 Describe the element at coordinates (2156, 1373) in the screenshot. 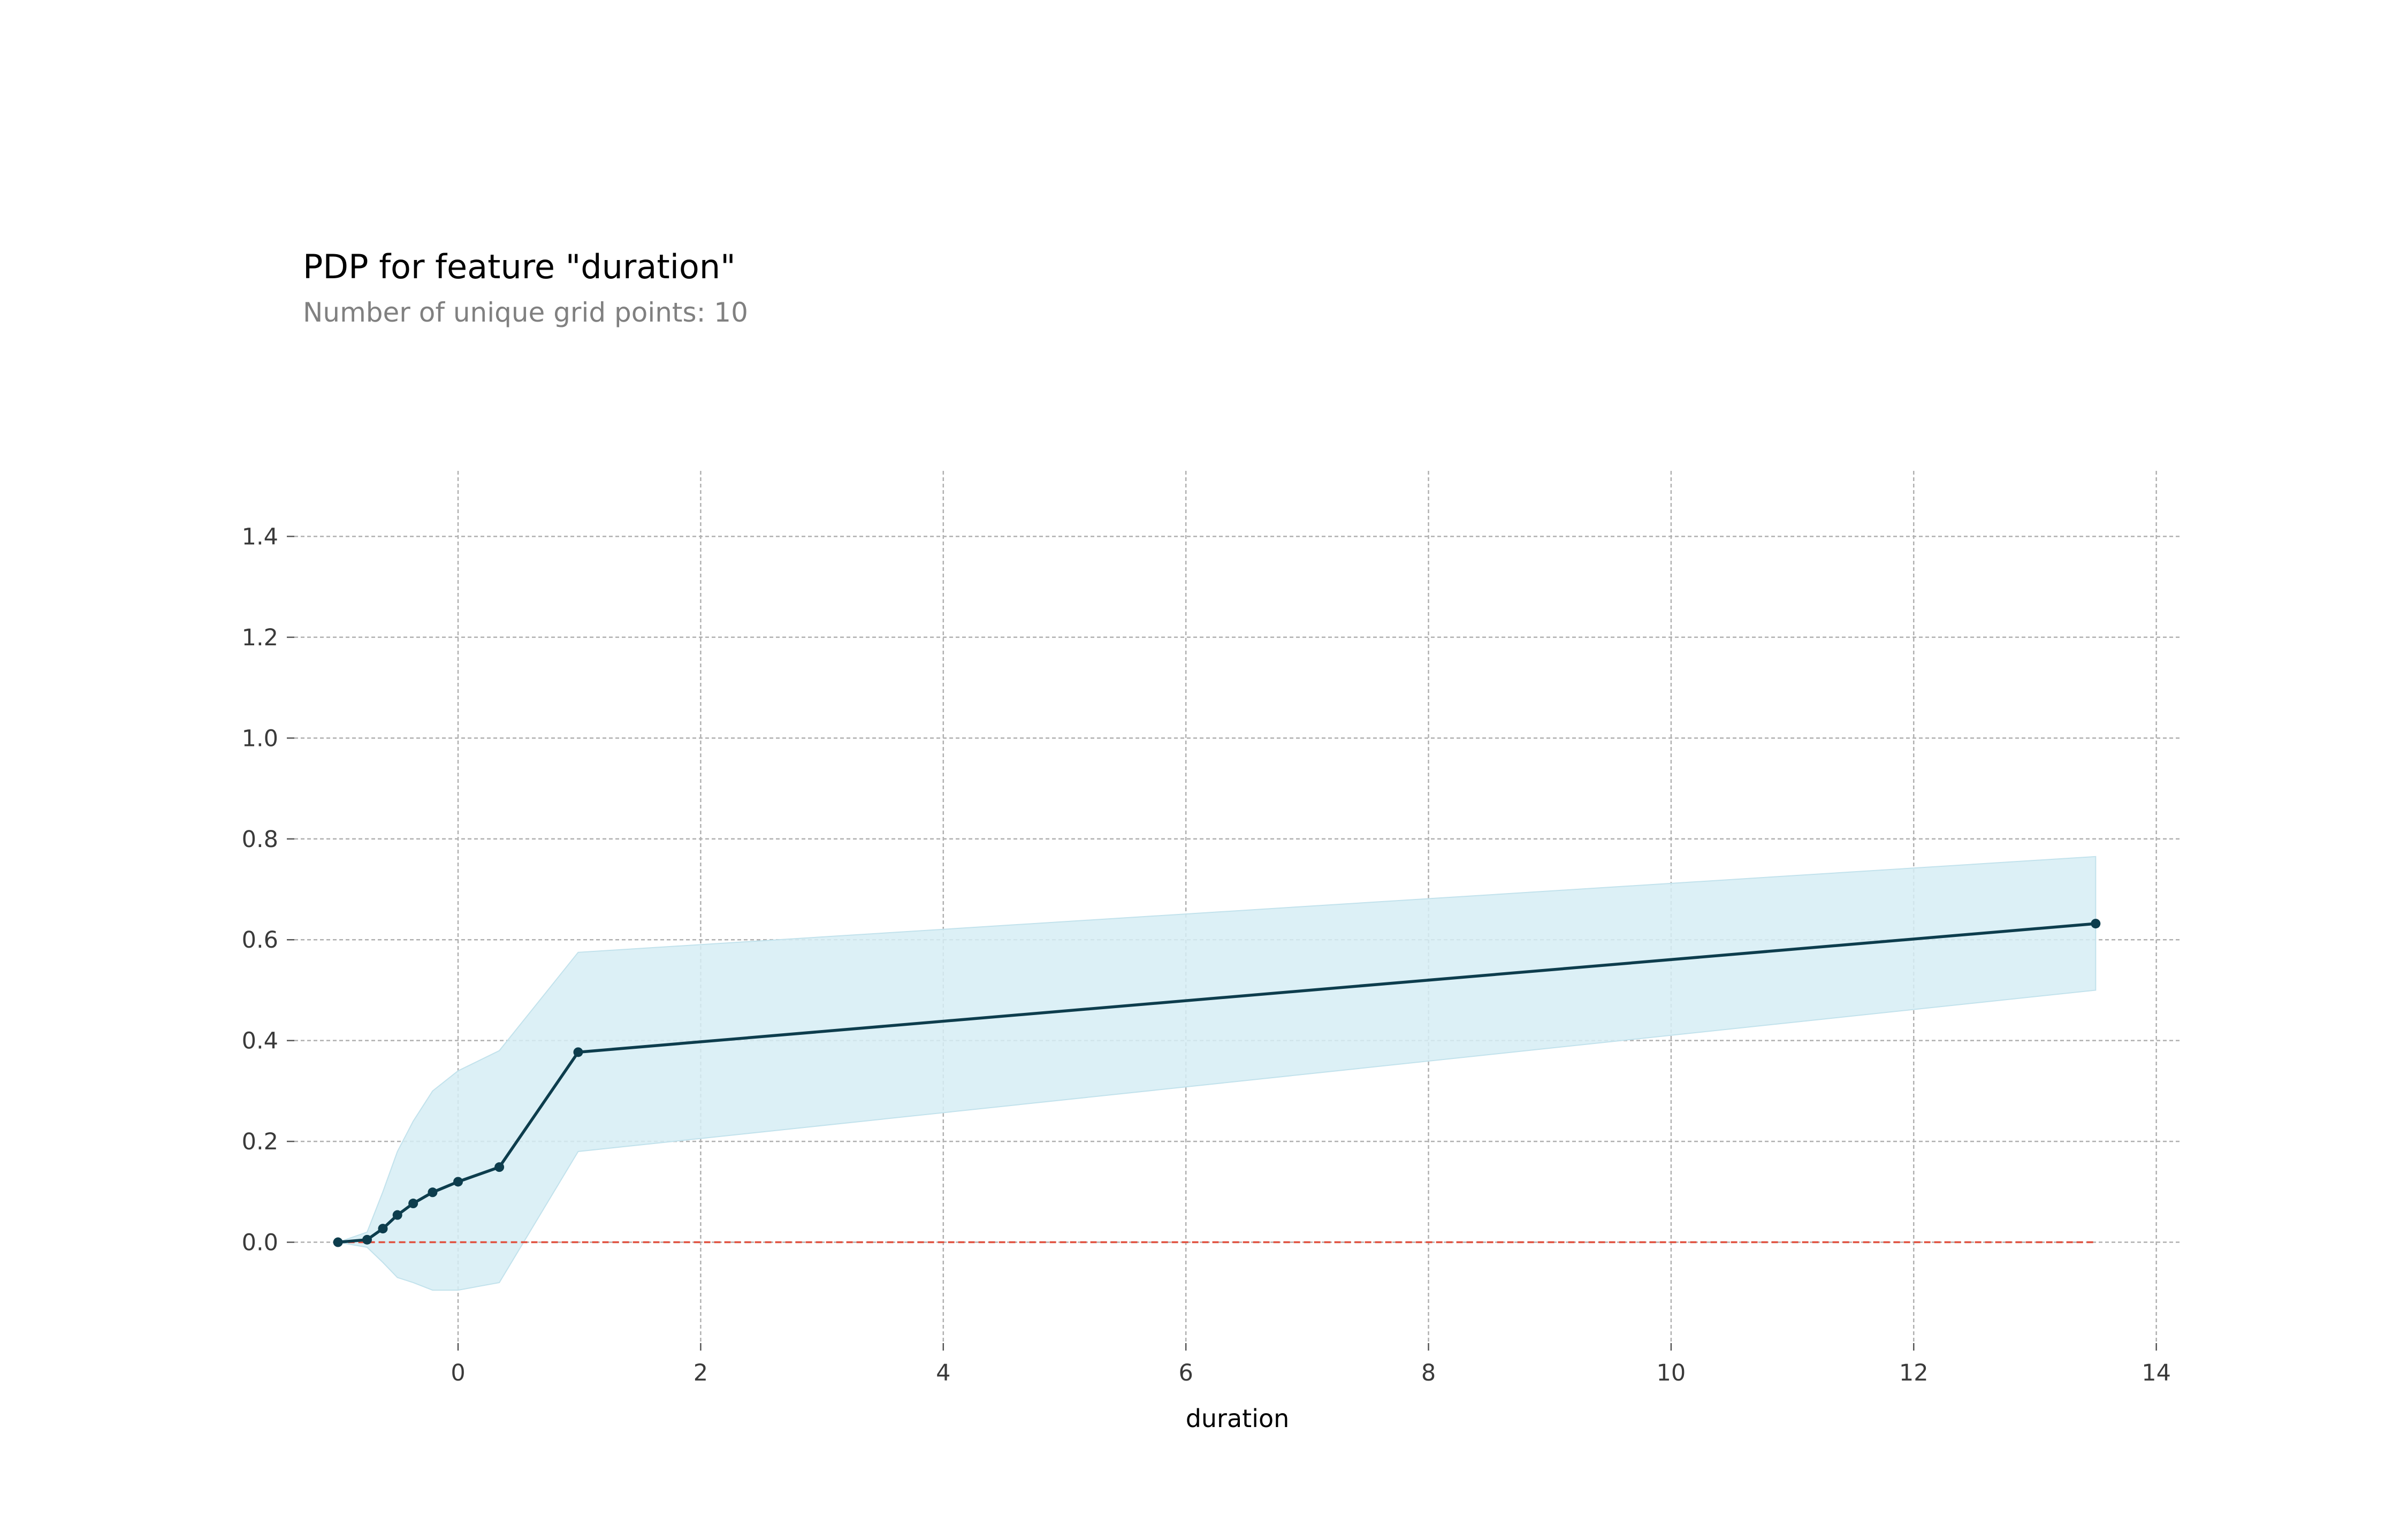

I see `x-tick-label: 14` at that location.